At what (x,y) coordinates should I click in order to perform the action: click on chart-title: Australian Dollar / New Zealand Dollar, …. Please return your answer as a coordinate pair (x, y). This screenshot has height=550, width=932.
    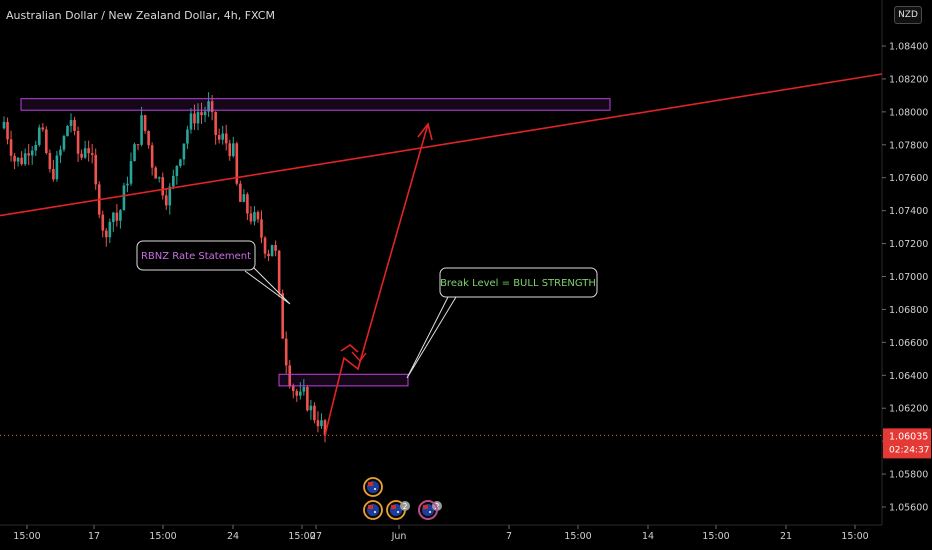
    Looking at the image, I should click on (140, 15).